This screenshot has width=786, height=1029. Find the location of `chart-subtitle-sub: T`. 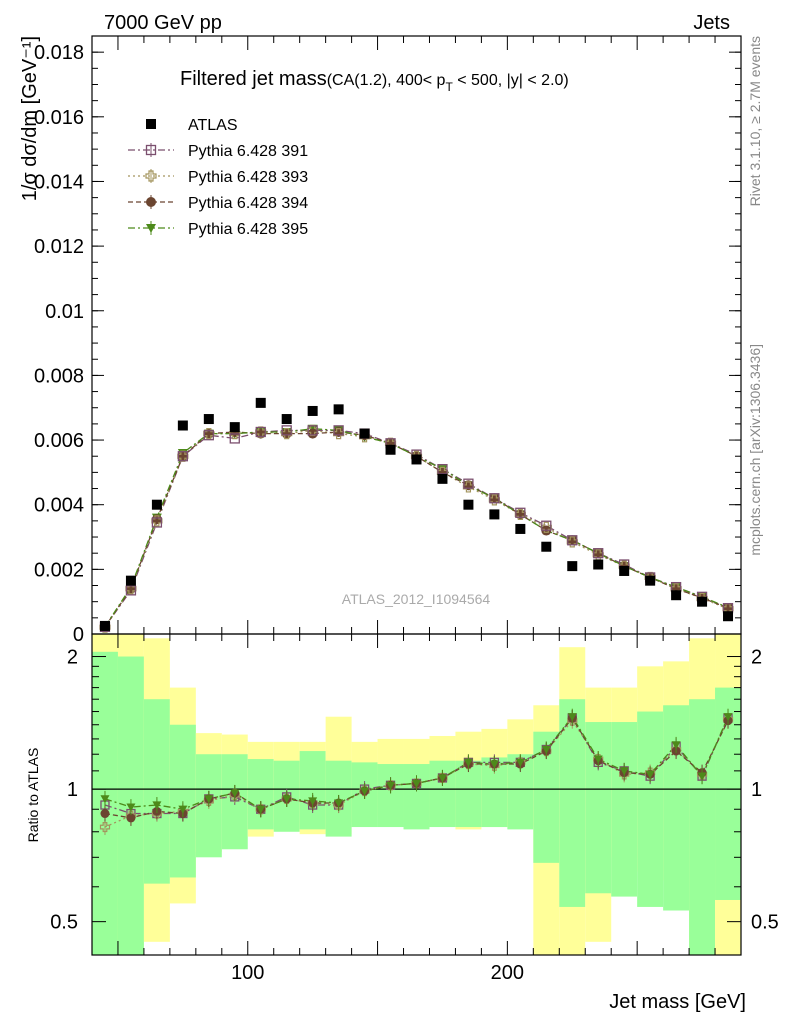

chart-subtitle-sub: T is located at coordinates (449, 87).